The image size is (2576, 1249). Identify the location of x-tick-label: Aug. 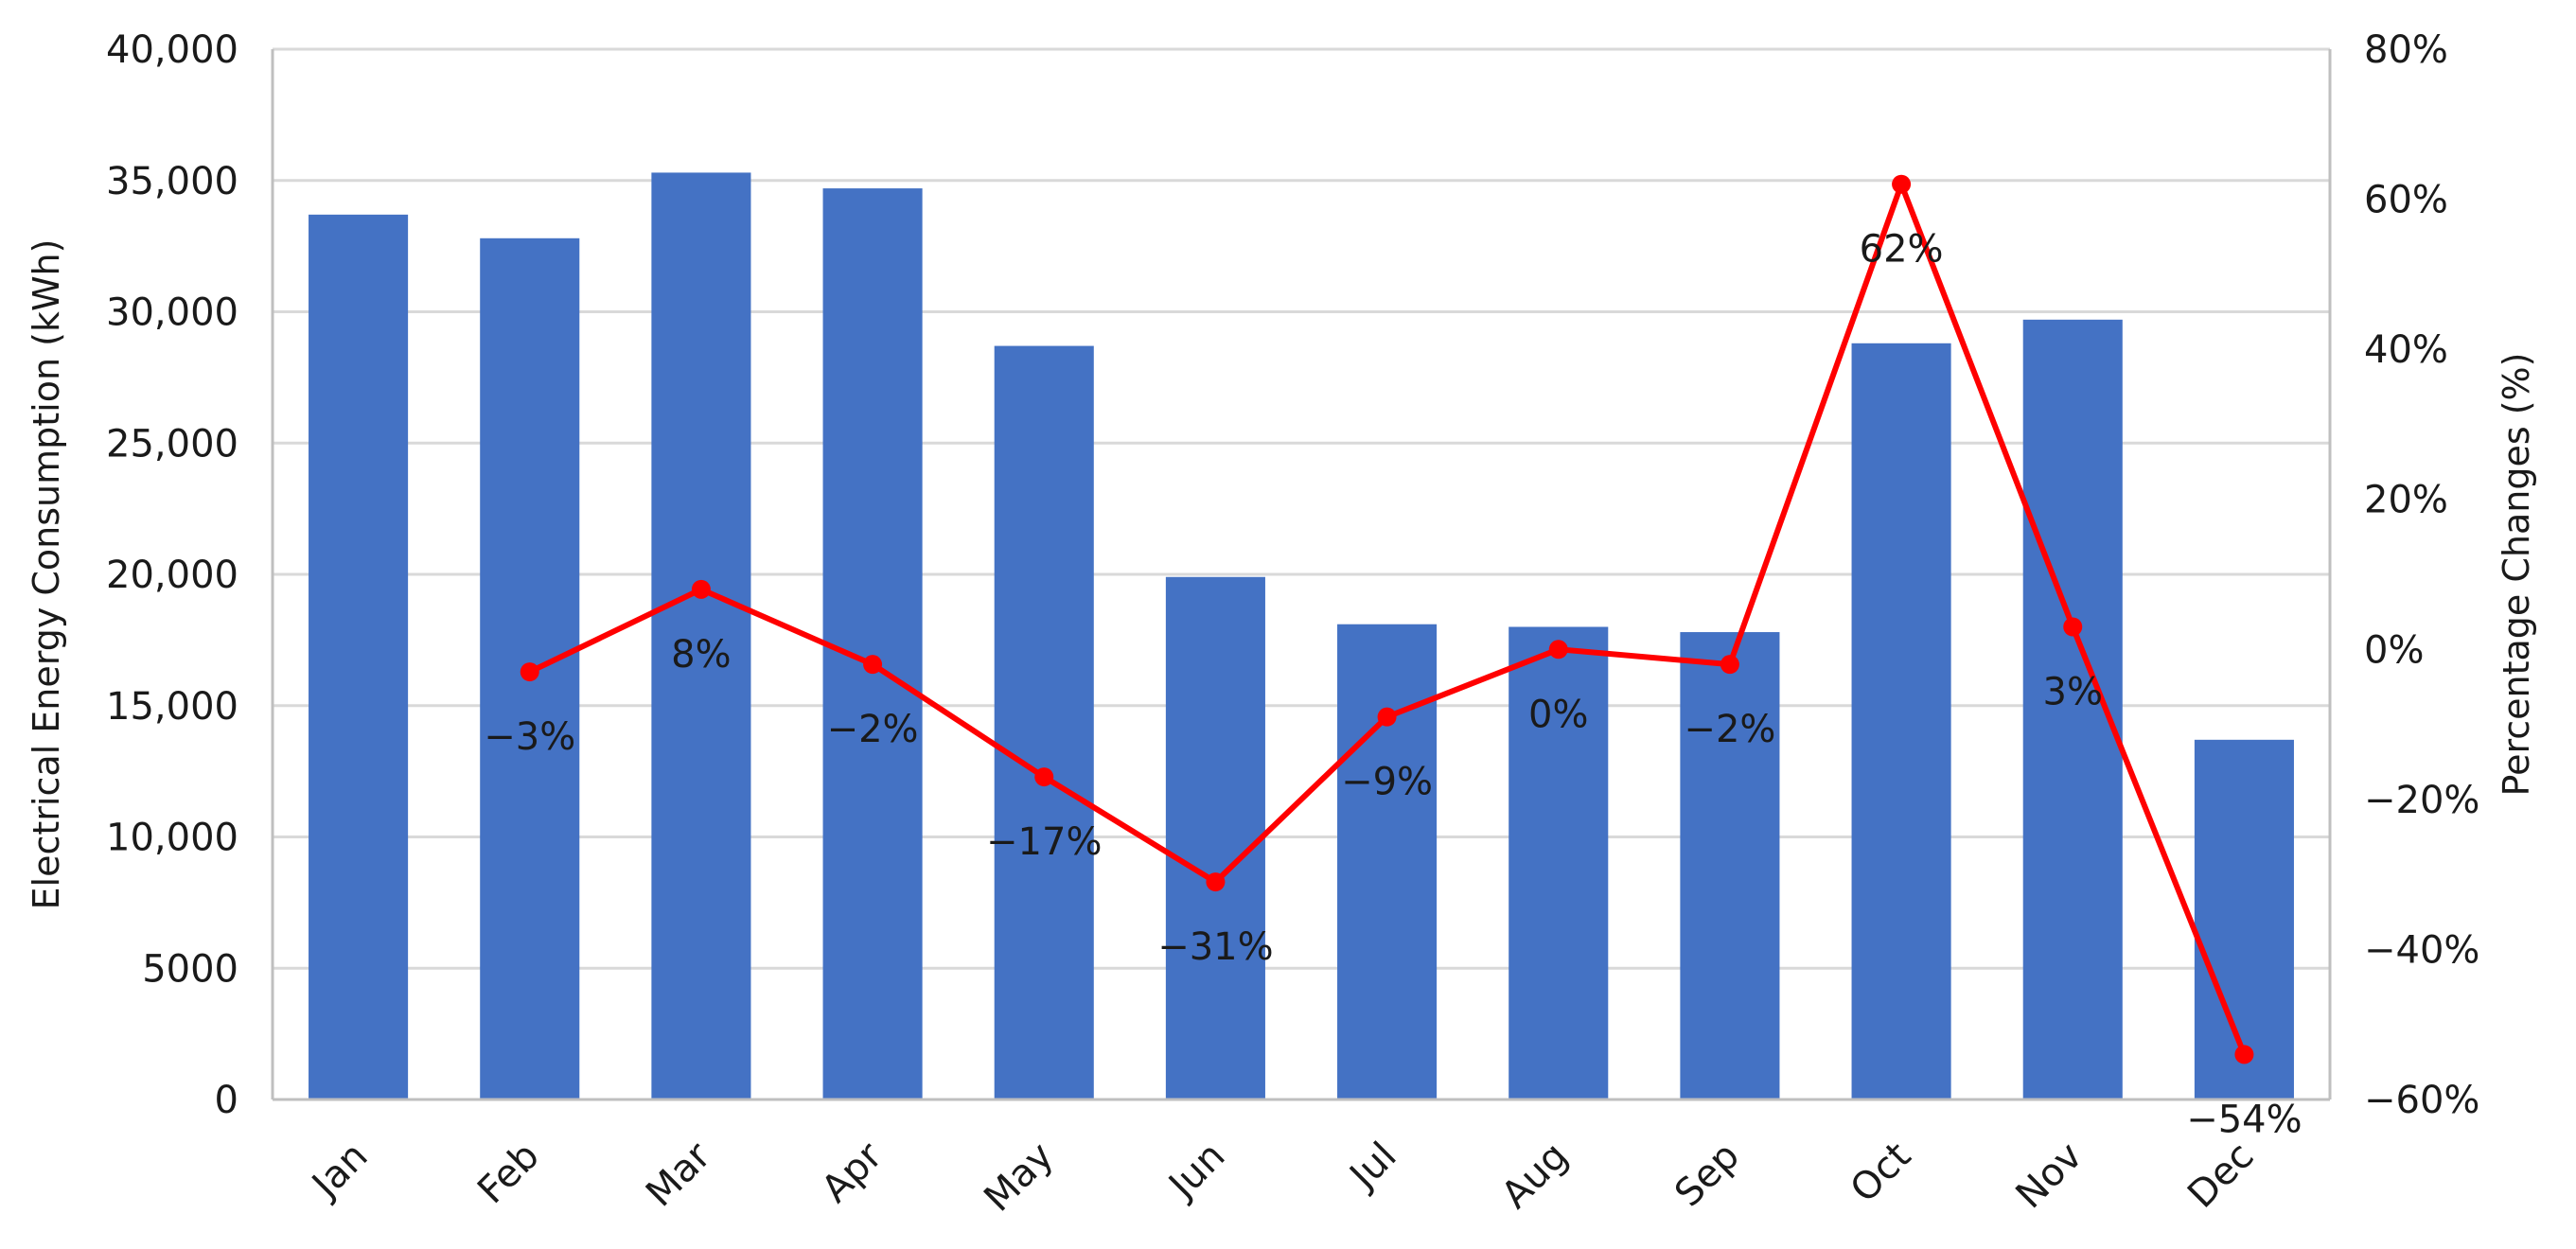
(1535, 1176).